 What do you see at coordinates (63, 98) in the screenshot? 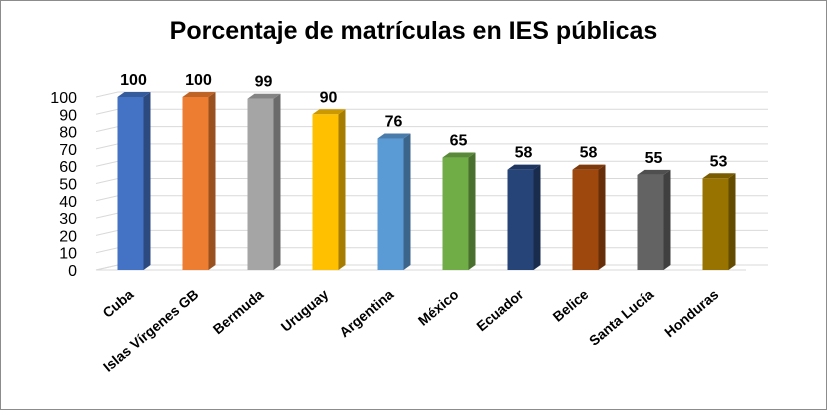
I see `y-tick-label: 100` at bounding box center [63, 98].